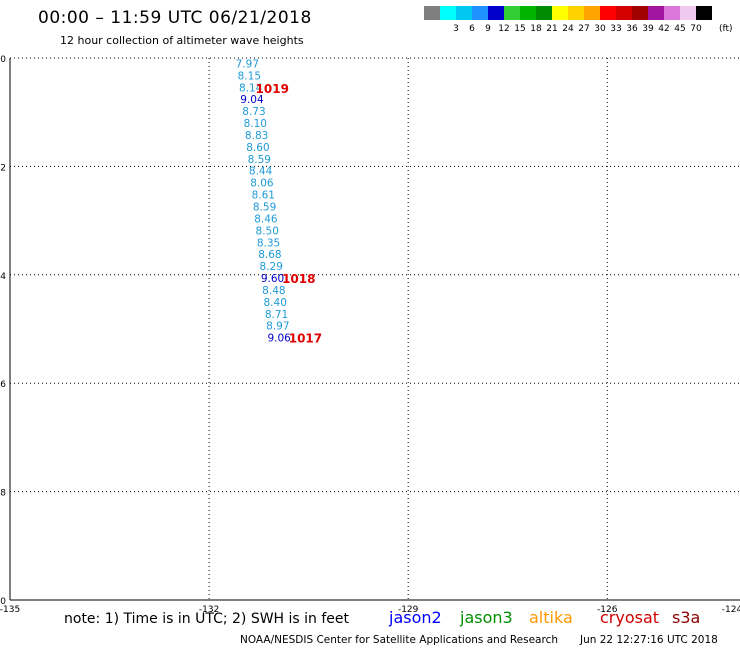 This screenshot has height=650, width=740. Describe the element at coordinates (247, 64) in the screenshot. I see `wave-height-label: 7.97` at that location.